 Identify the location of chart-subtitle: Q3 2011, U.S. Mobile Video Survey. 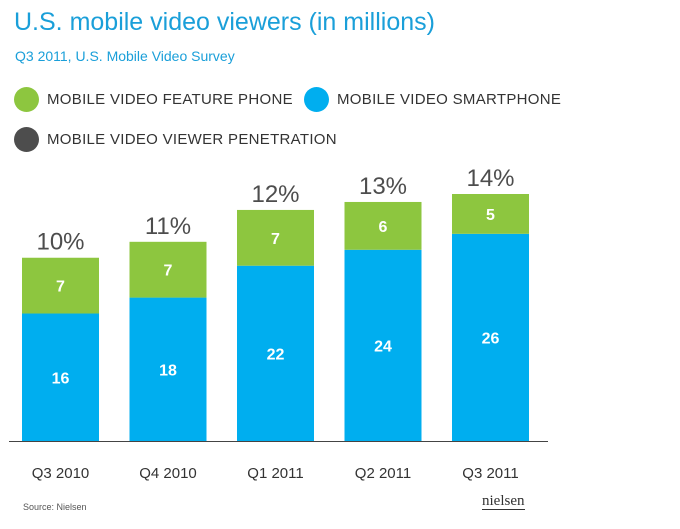
(125, 56).